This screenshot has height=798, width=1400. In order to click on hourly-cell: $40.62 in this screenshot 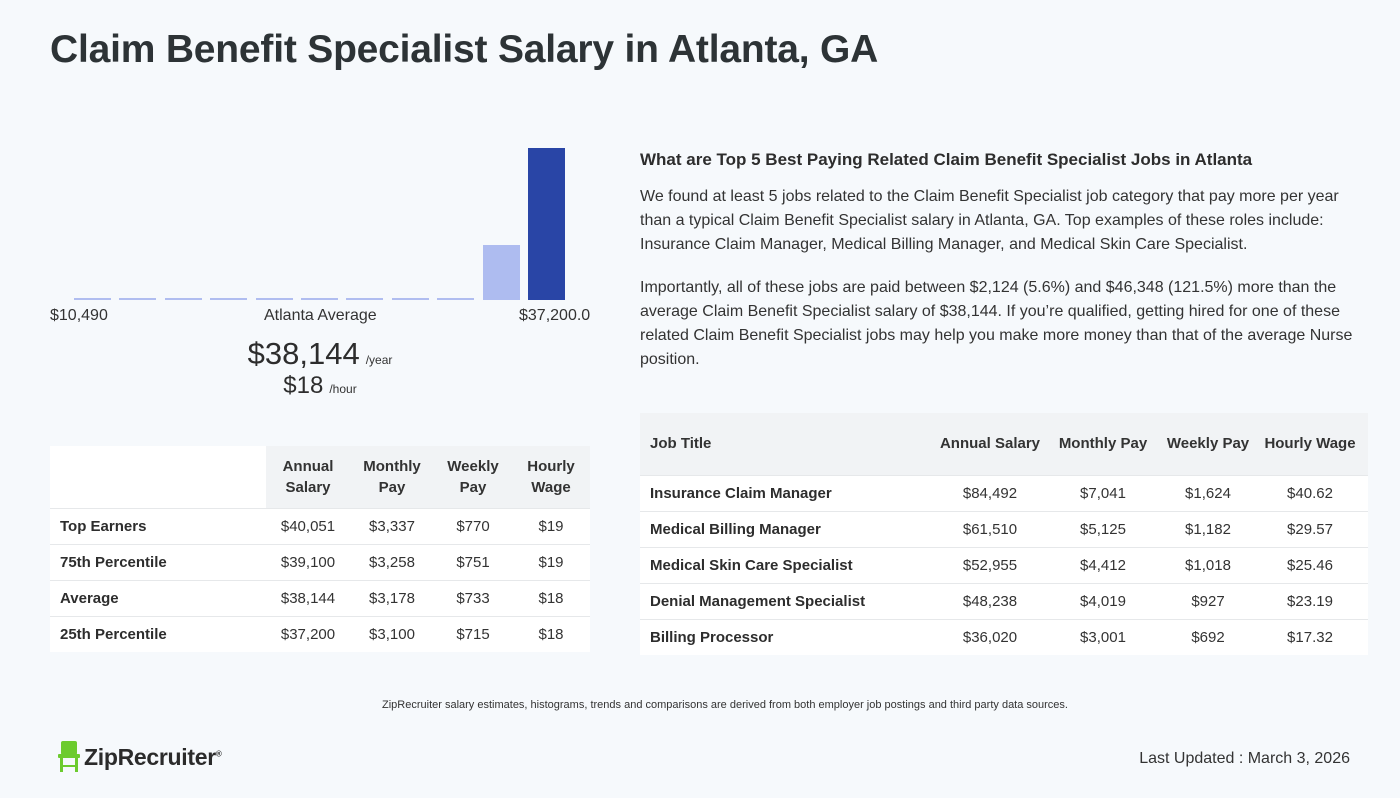, I will do `click(1310, 492)`.